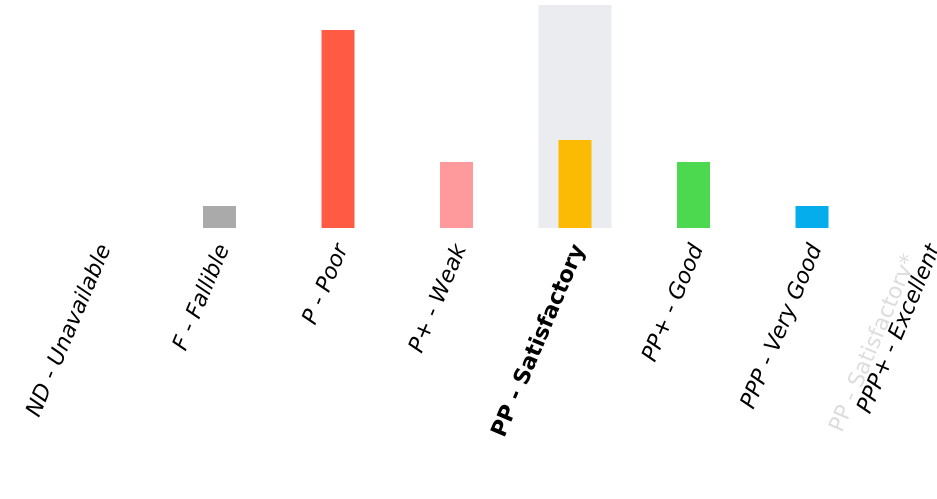  Describe the element at coordinates (326, 283) in the screenshot. I see `tick-label-p-poor: P - Poor` at that location.